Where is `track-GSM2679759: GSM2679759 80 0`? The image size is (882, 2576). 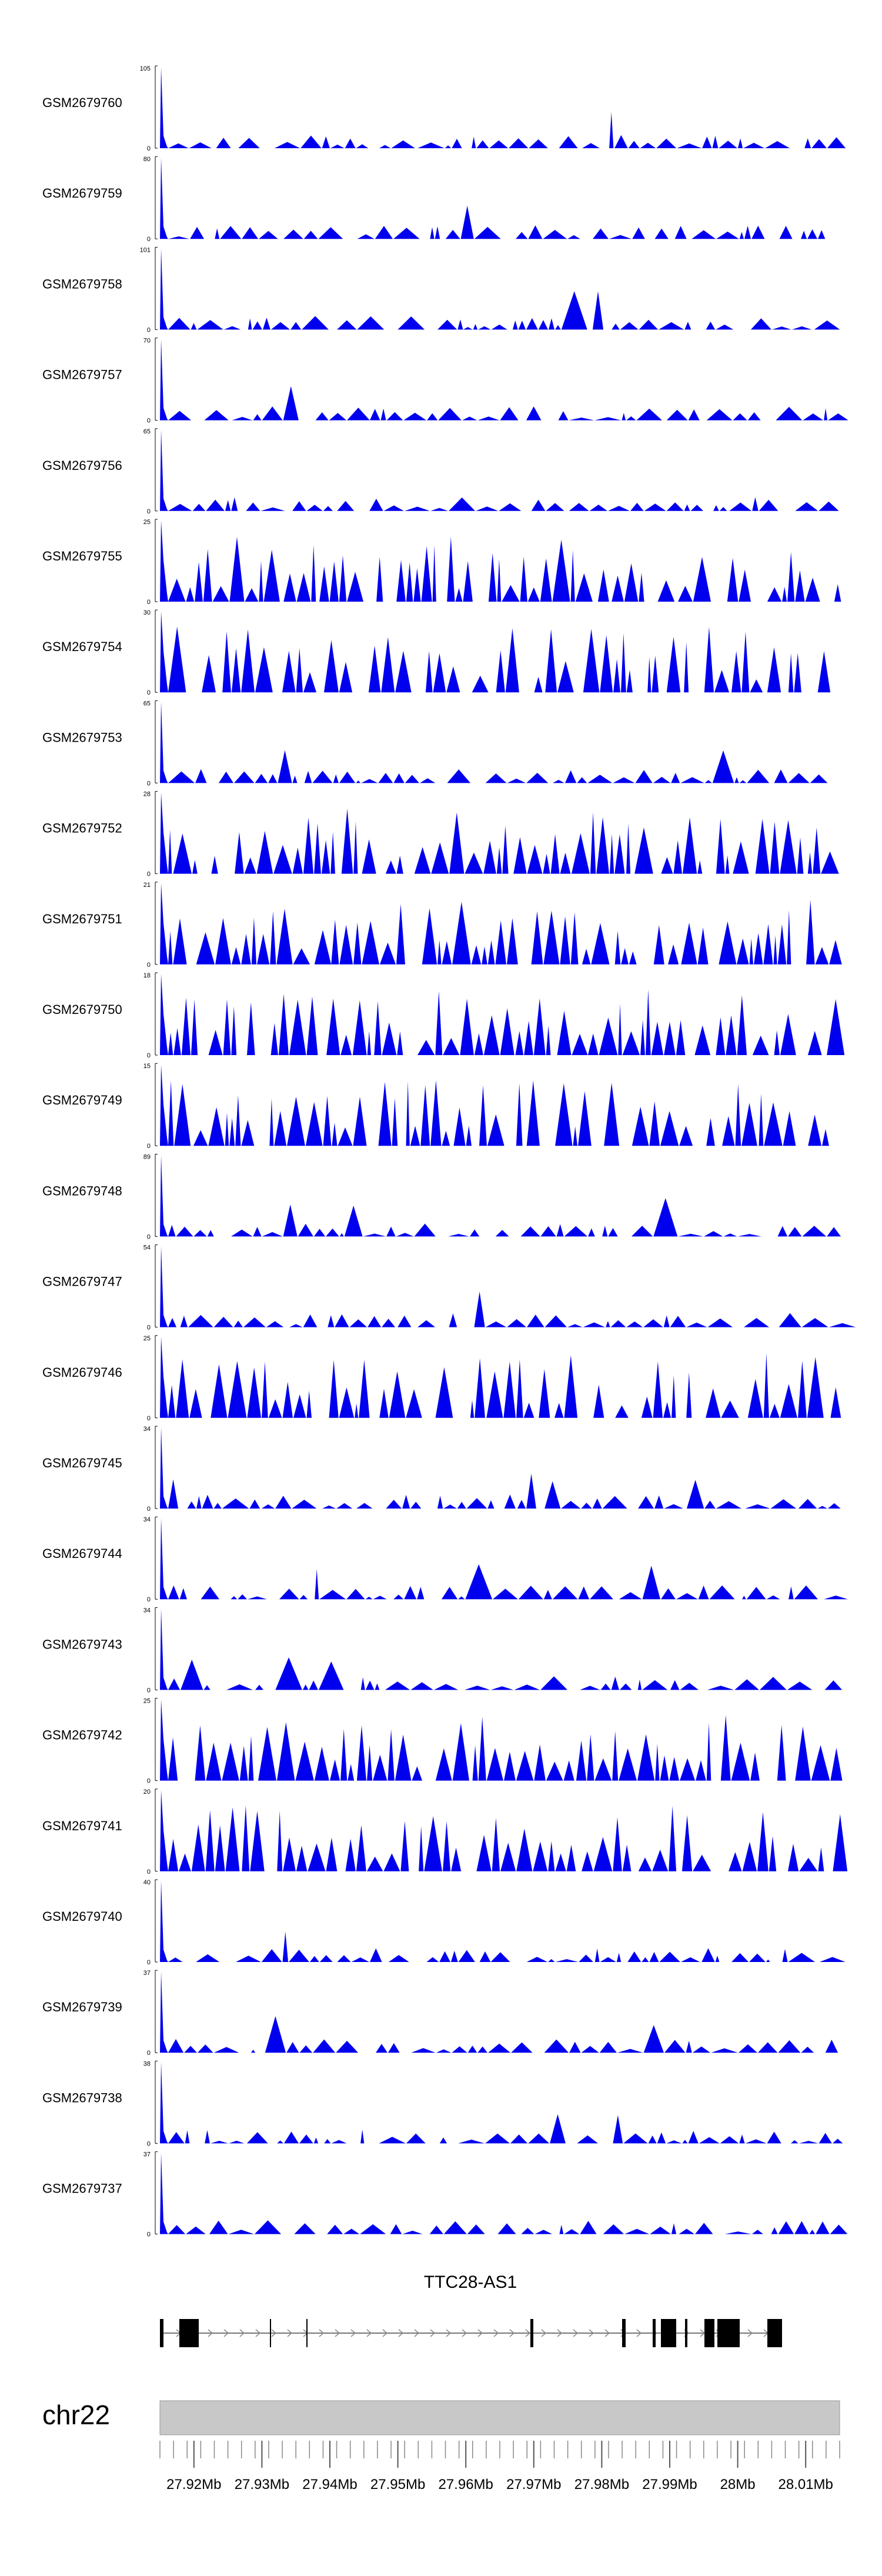 track-GSM2679759: GSM2679759 80 0 is located at coordinates (441, 199).